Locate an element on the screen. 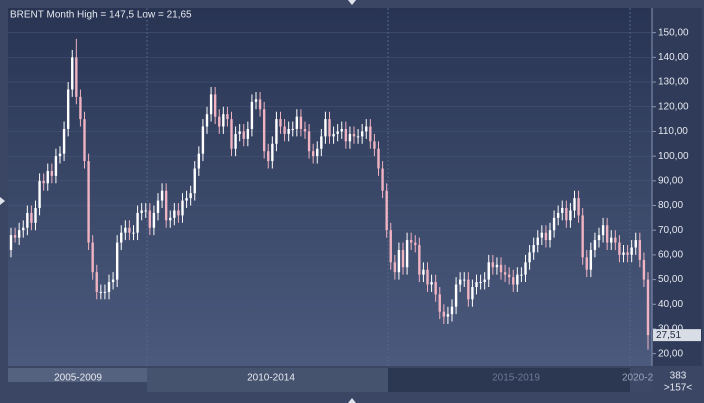  y-tick-label: 20,00 is located at coordinates (670, 353).